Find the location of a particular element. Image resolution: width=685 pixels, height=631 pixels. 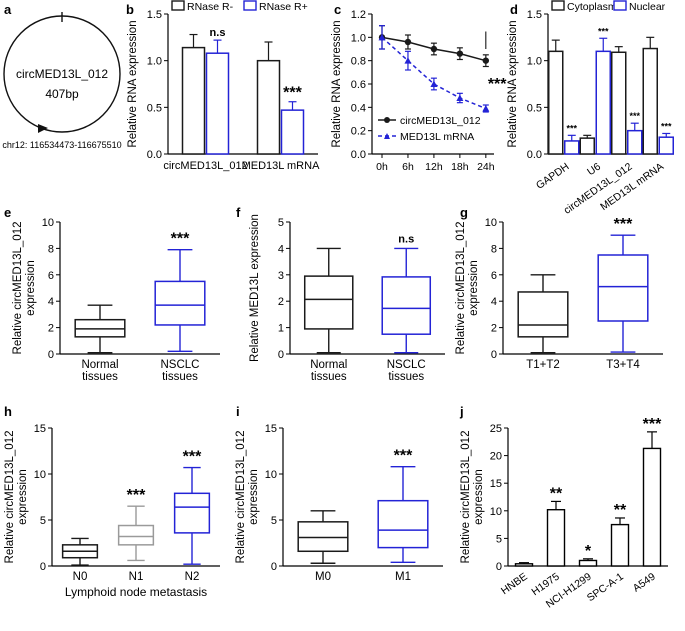

e-y-axis-label-line: expression is located at coordinates (31, 288).